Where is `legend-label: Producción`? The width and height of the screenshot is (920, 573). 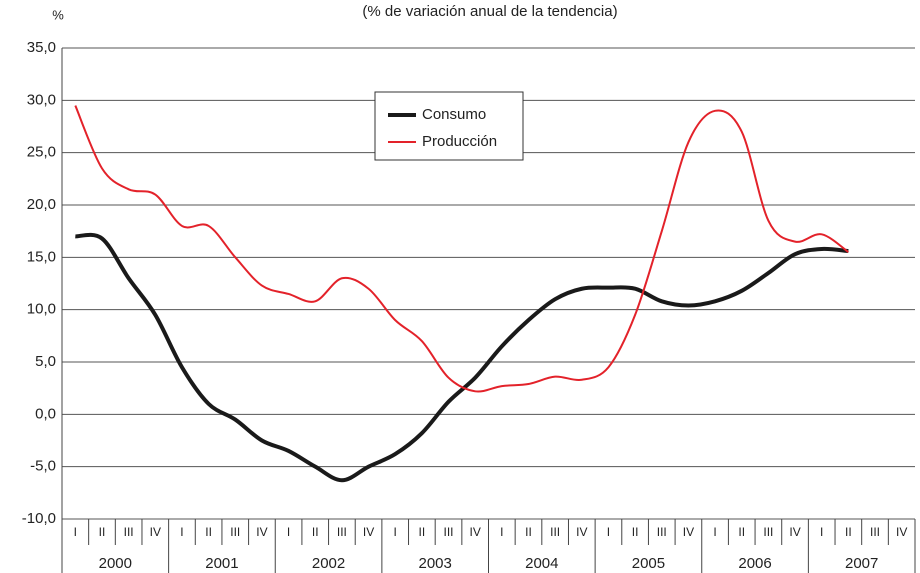
legend-label: Producción is located at coordinates (459, 141).